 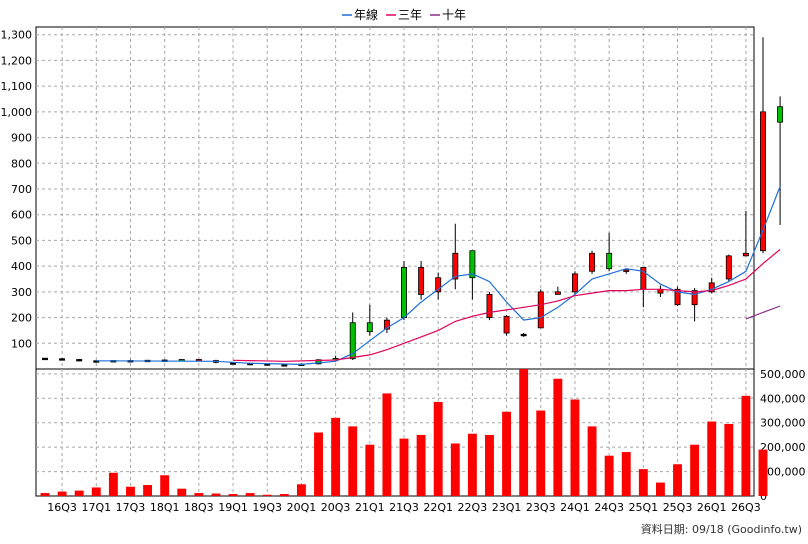 I want to click on x-tick-label: 24Q1, so click(x=575, y=507).